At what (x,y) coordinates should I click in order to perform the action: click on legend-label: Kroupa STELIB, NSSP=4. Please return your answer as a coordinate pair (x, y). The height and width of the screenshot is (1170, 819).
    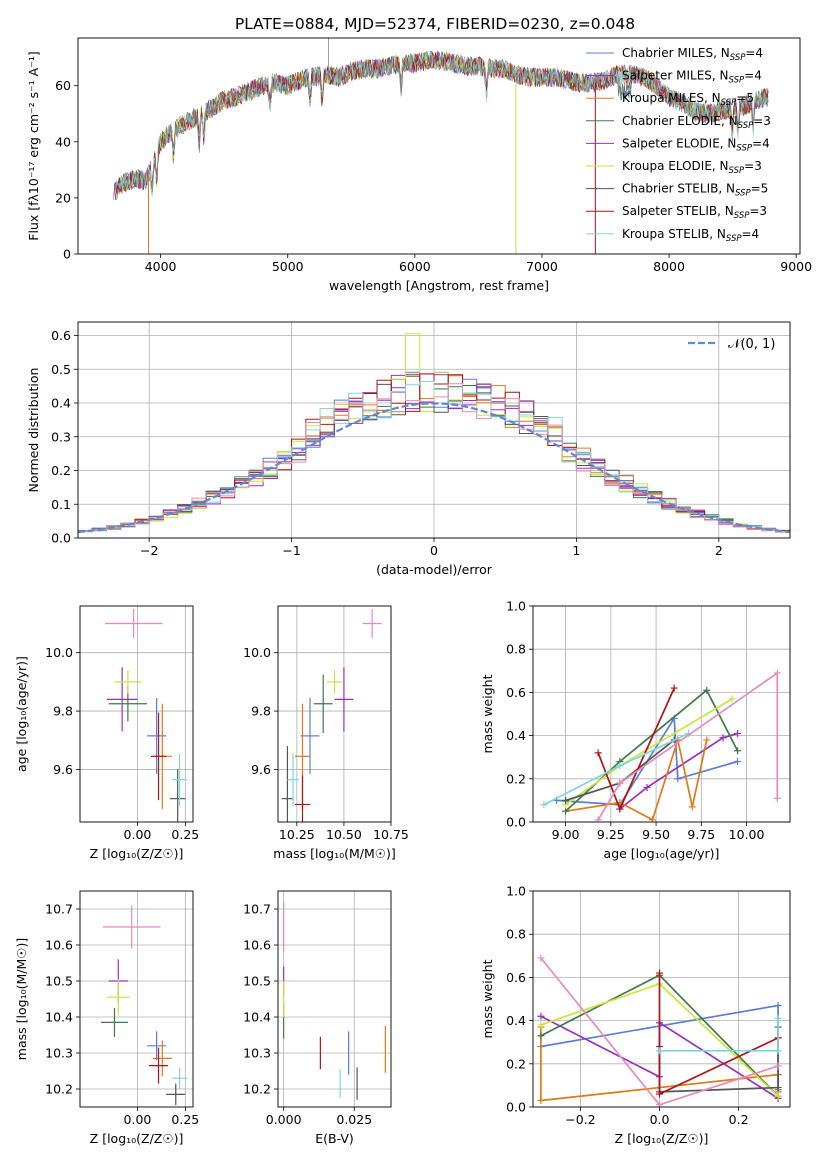
    Looking at the image, I should click on (690, 235).